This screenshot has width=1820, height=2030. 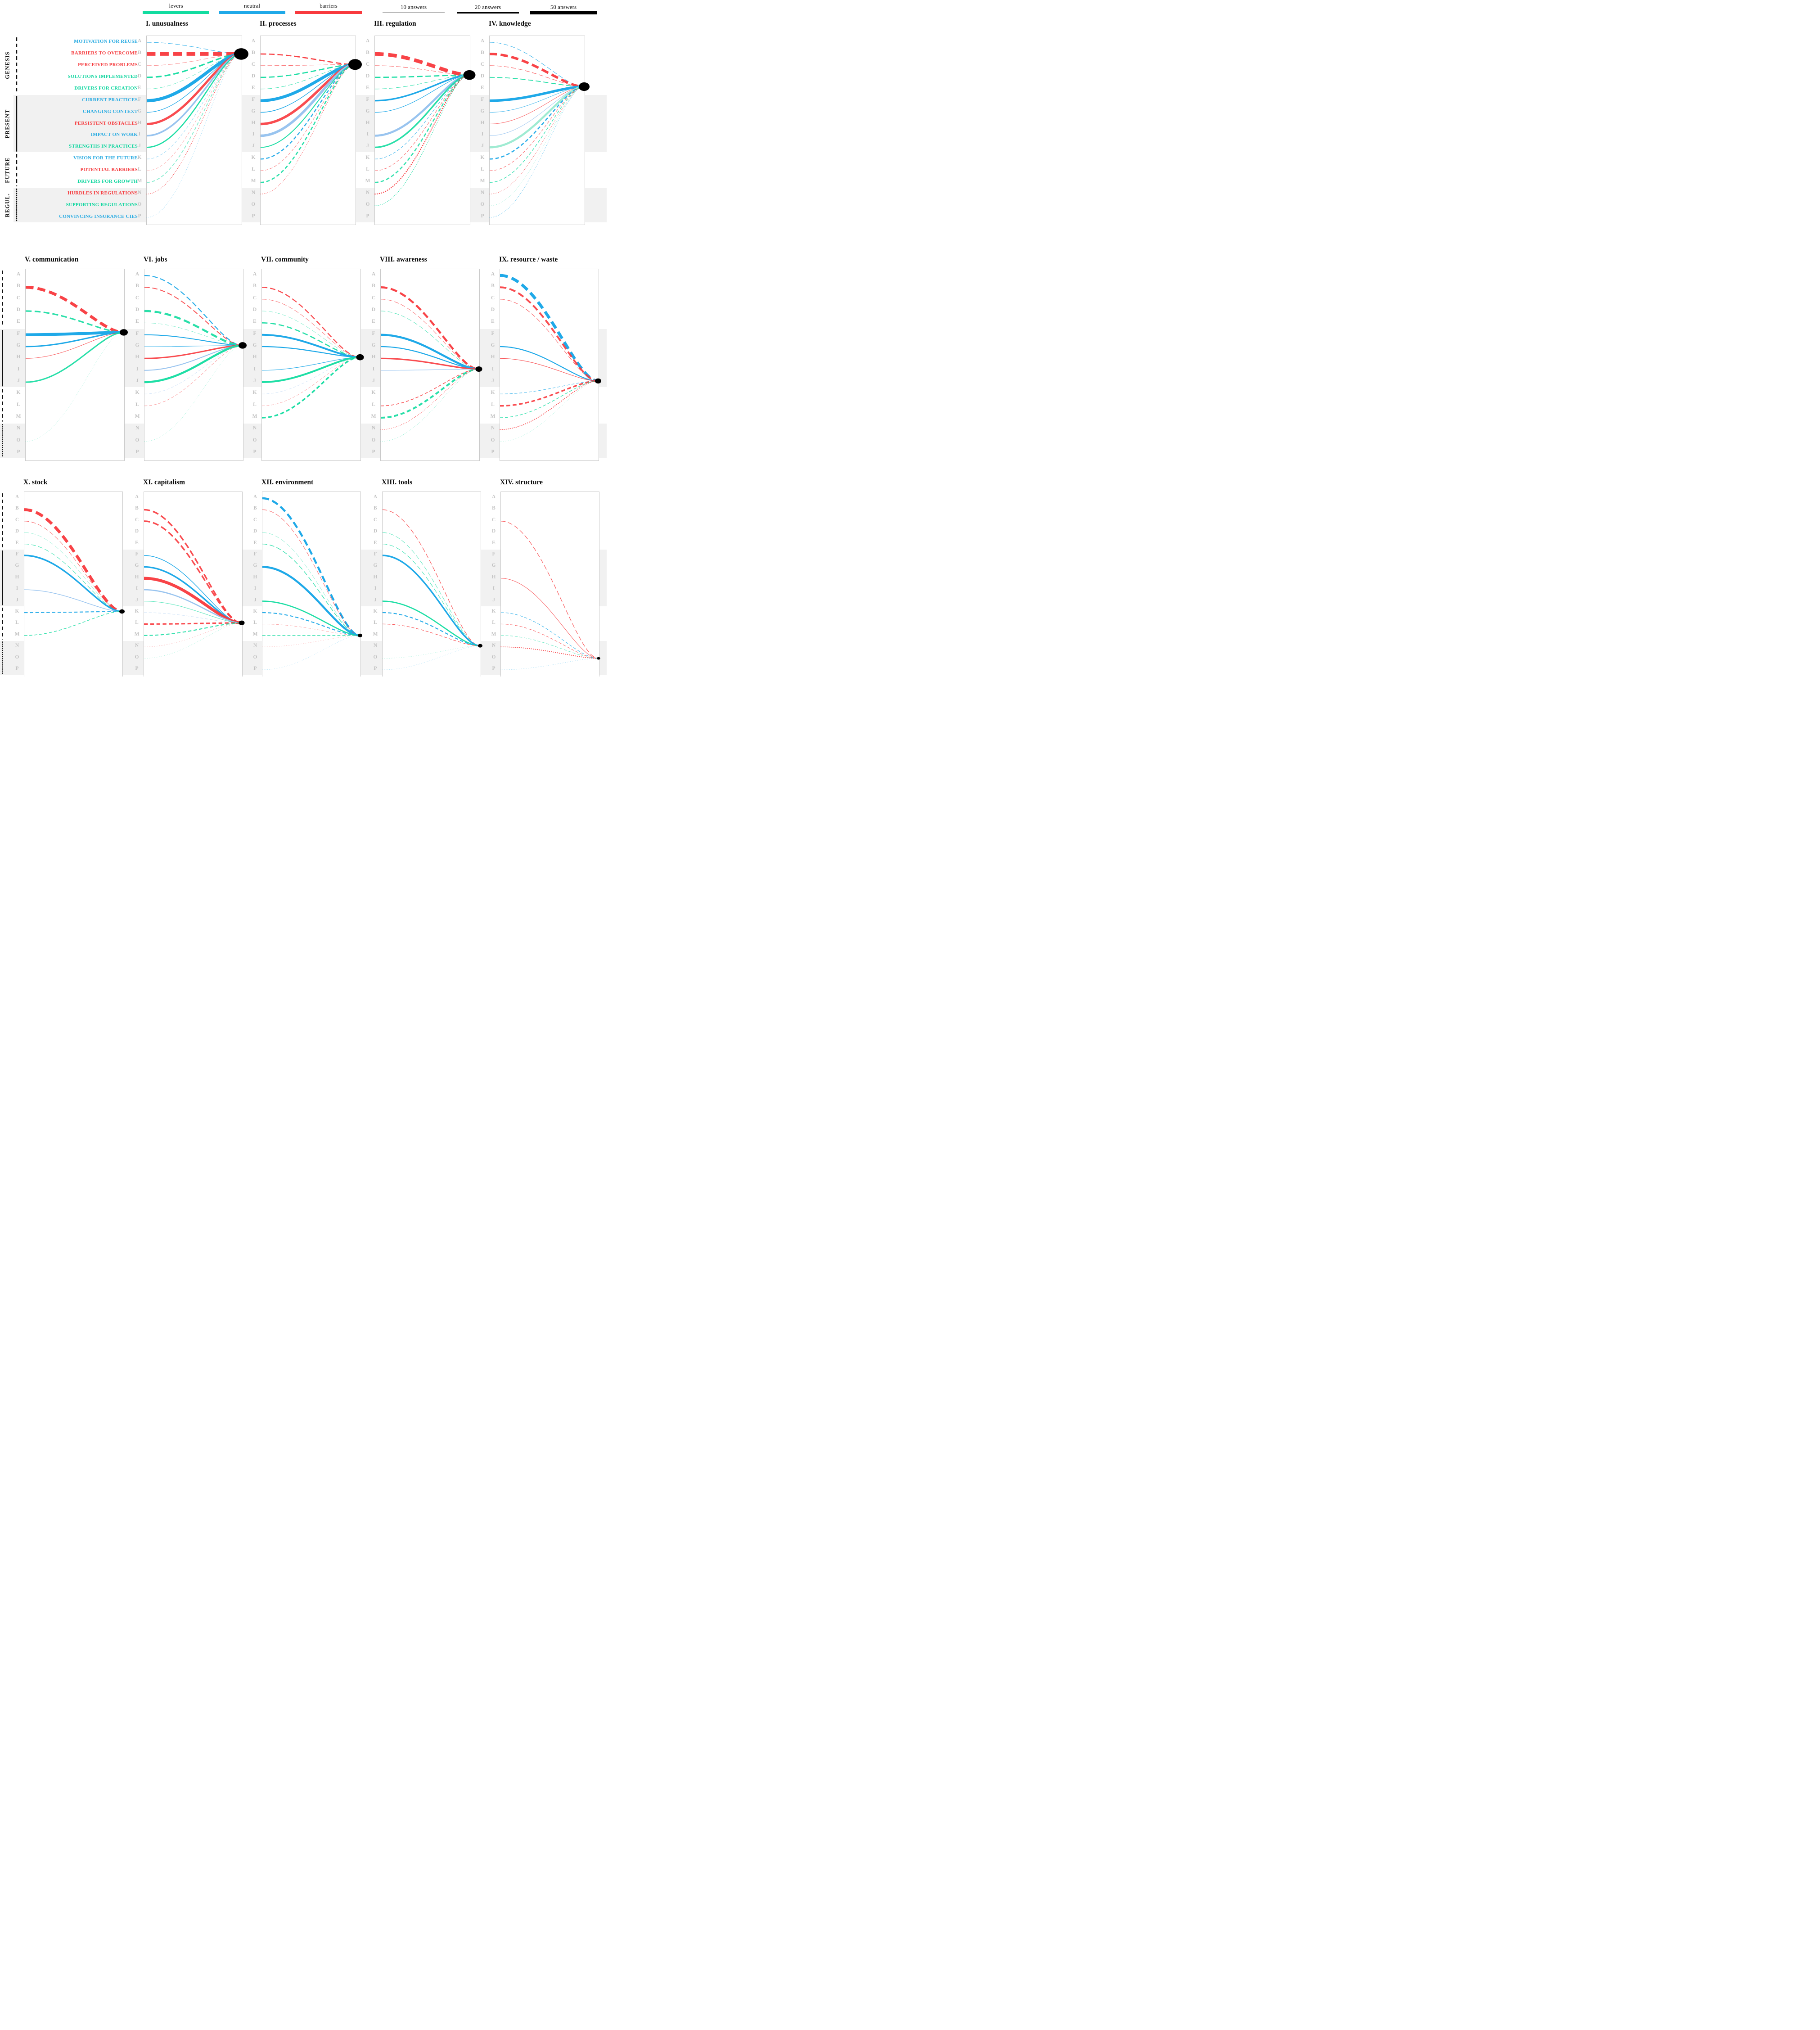 What do you see at coordinates (536, 99) in the screenshot?
I see `answer-line-G` at bounding box center [536, 99].